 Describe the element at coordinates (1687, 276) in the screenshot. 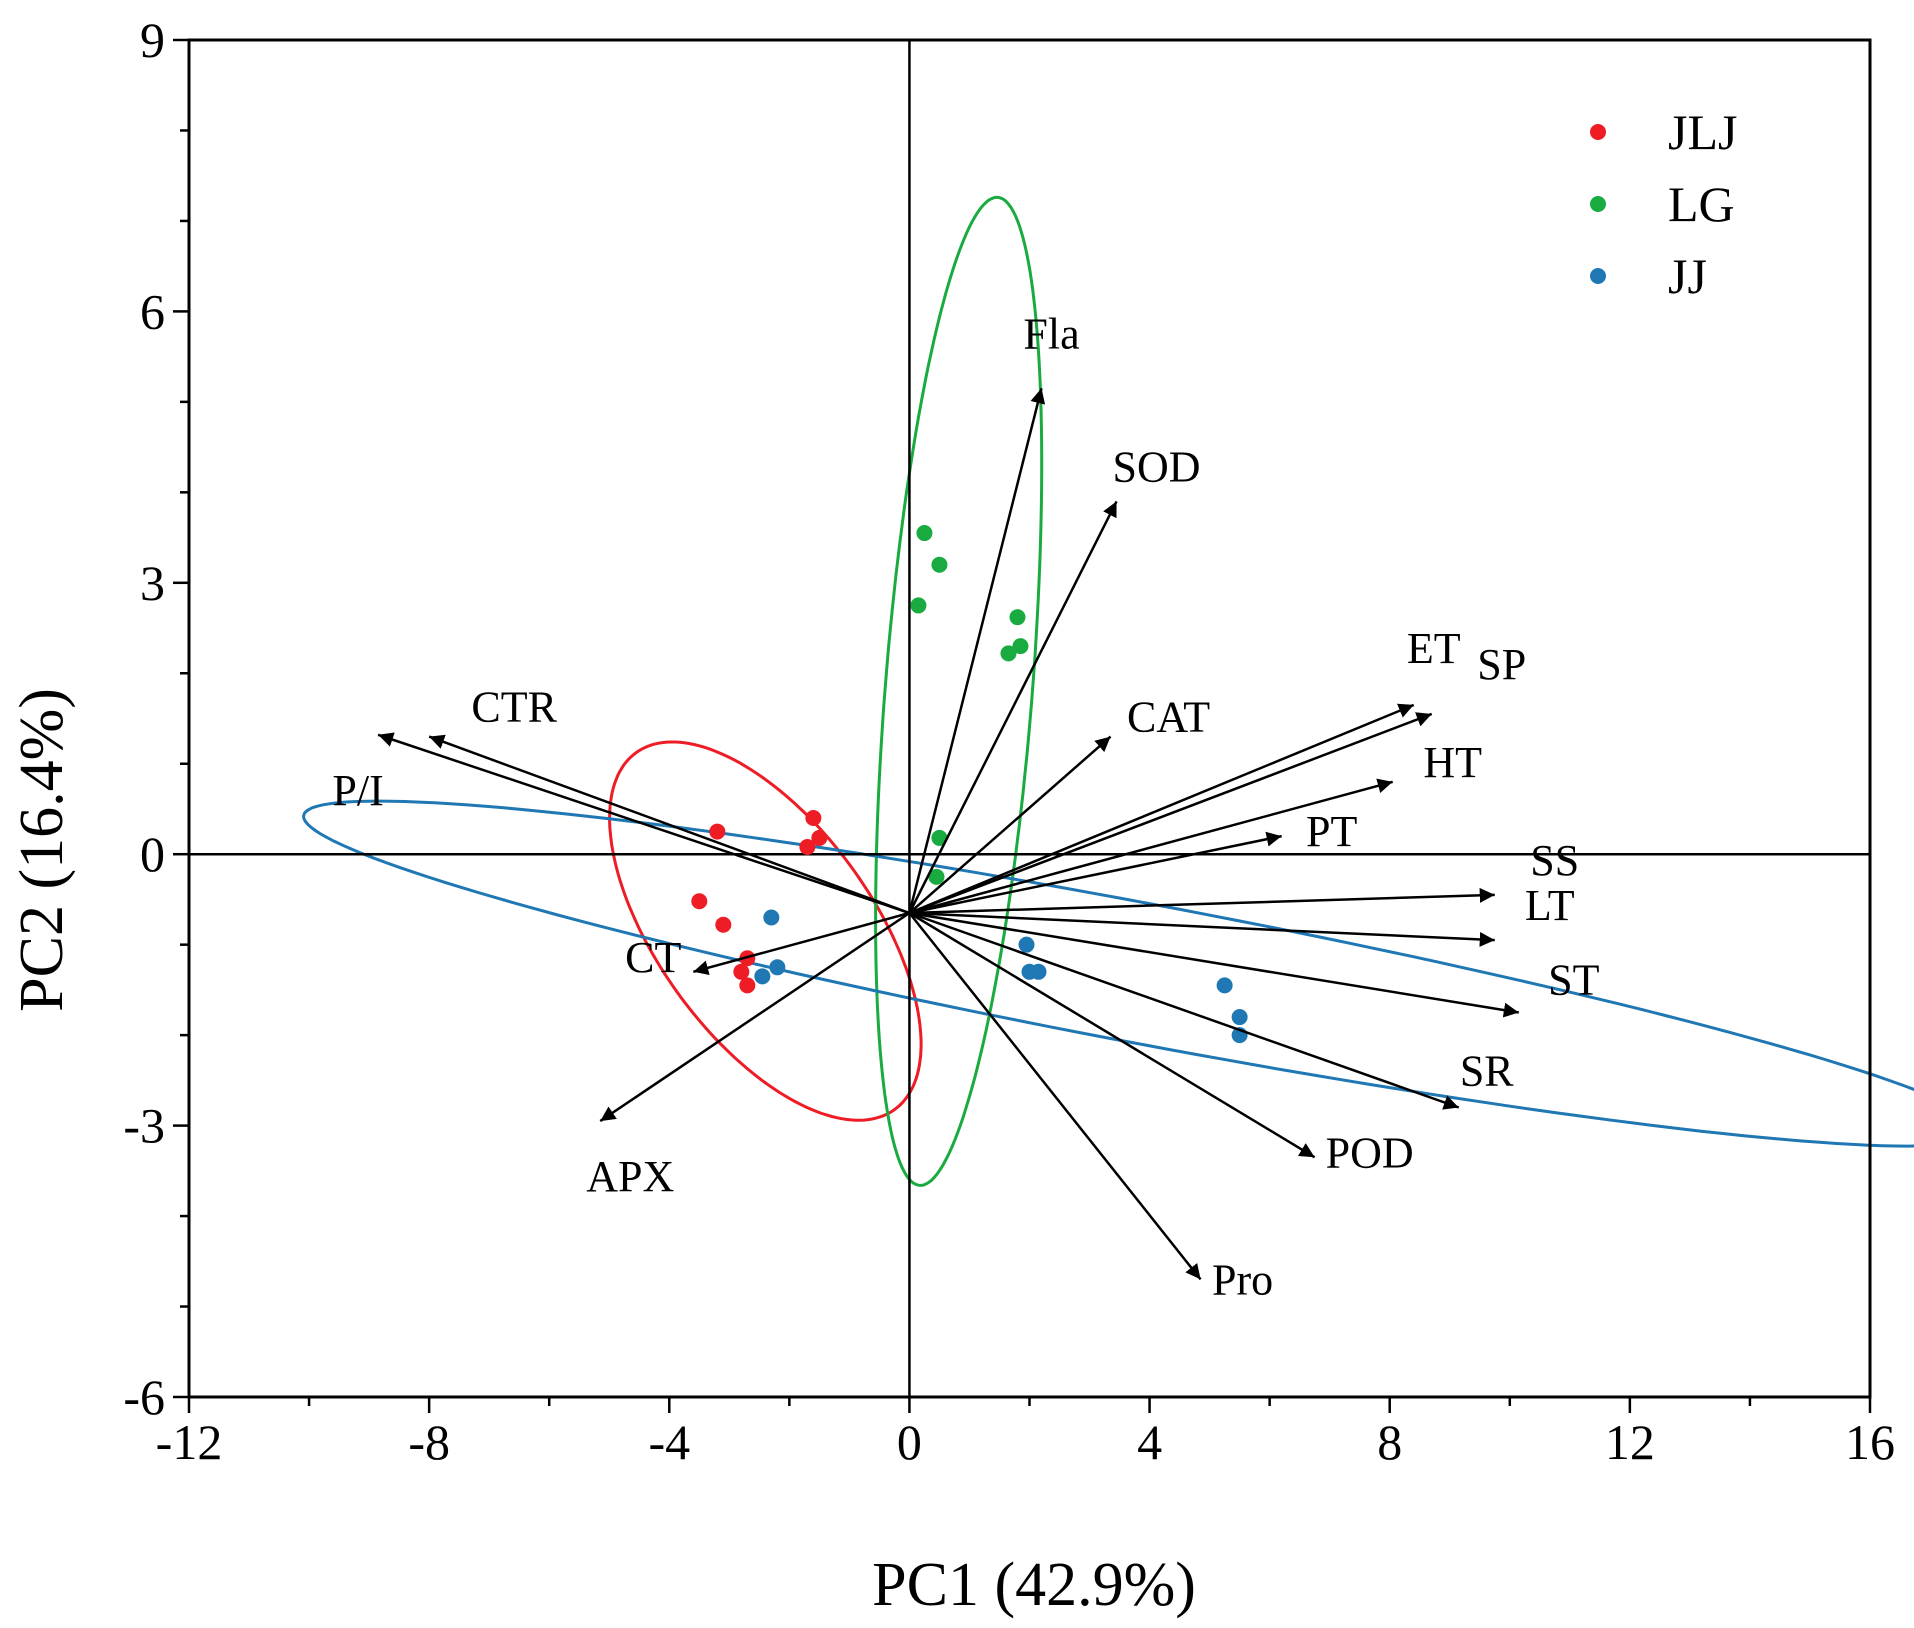

I see `legend-label-jj: JJ` at that location.